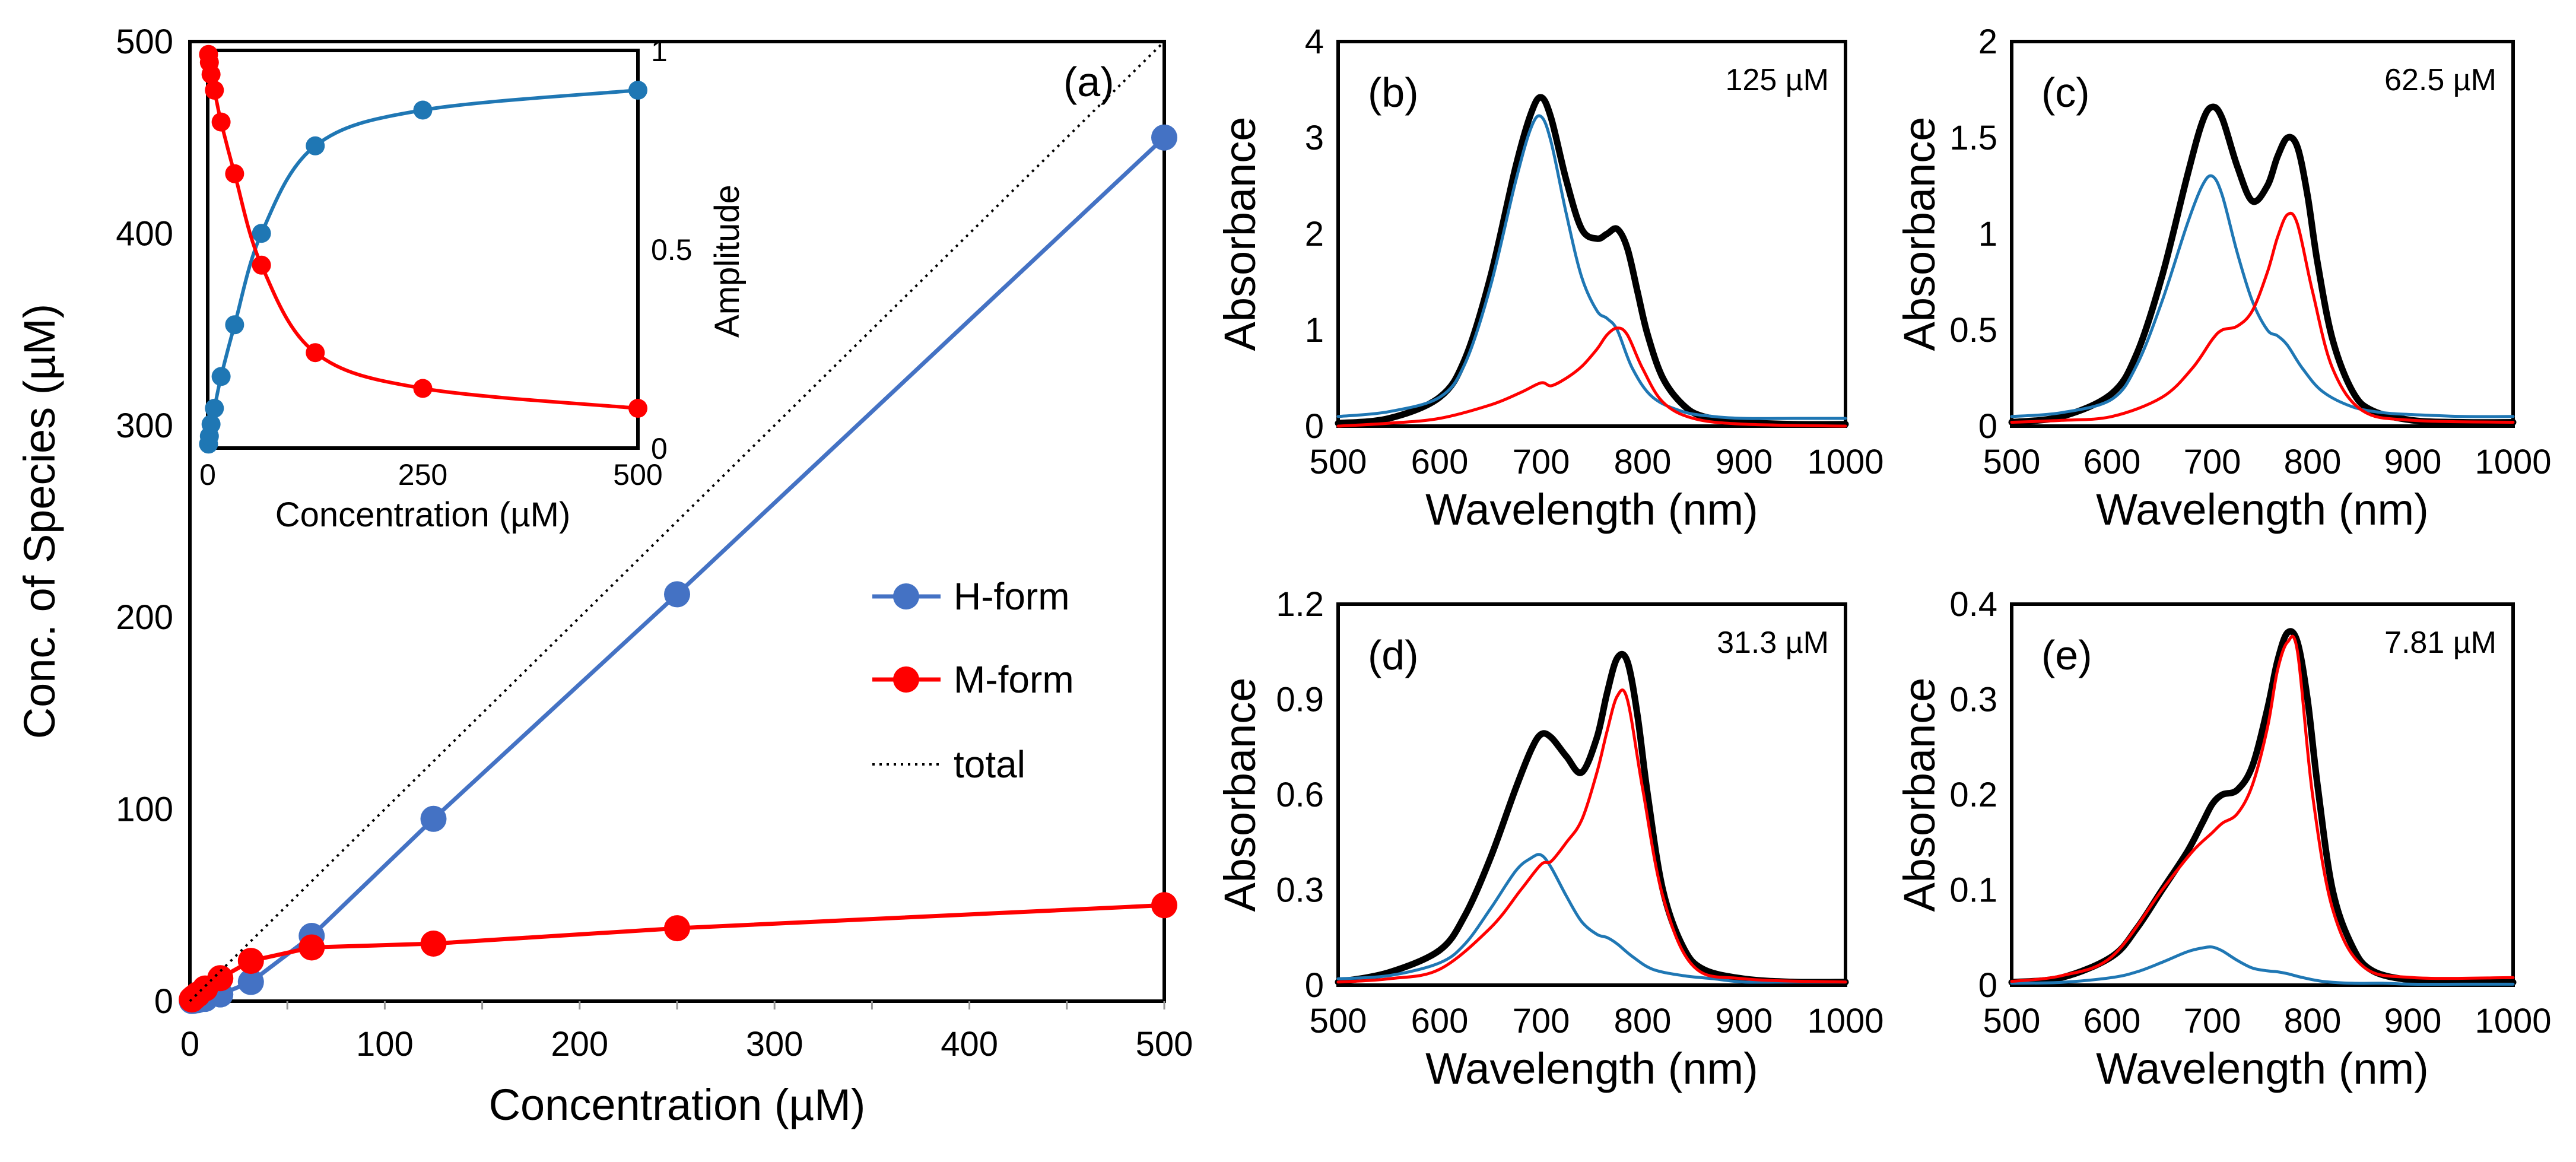 The image size is (2576, 1162). I want to click on panel-d-ylabel: Absorbance, so click(1240, 795).